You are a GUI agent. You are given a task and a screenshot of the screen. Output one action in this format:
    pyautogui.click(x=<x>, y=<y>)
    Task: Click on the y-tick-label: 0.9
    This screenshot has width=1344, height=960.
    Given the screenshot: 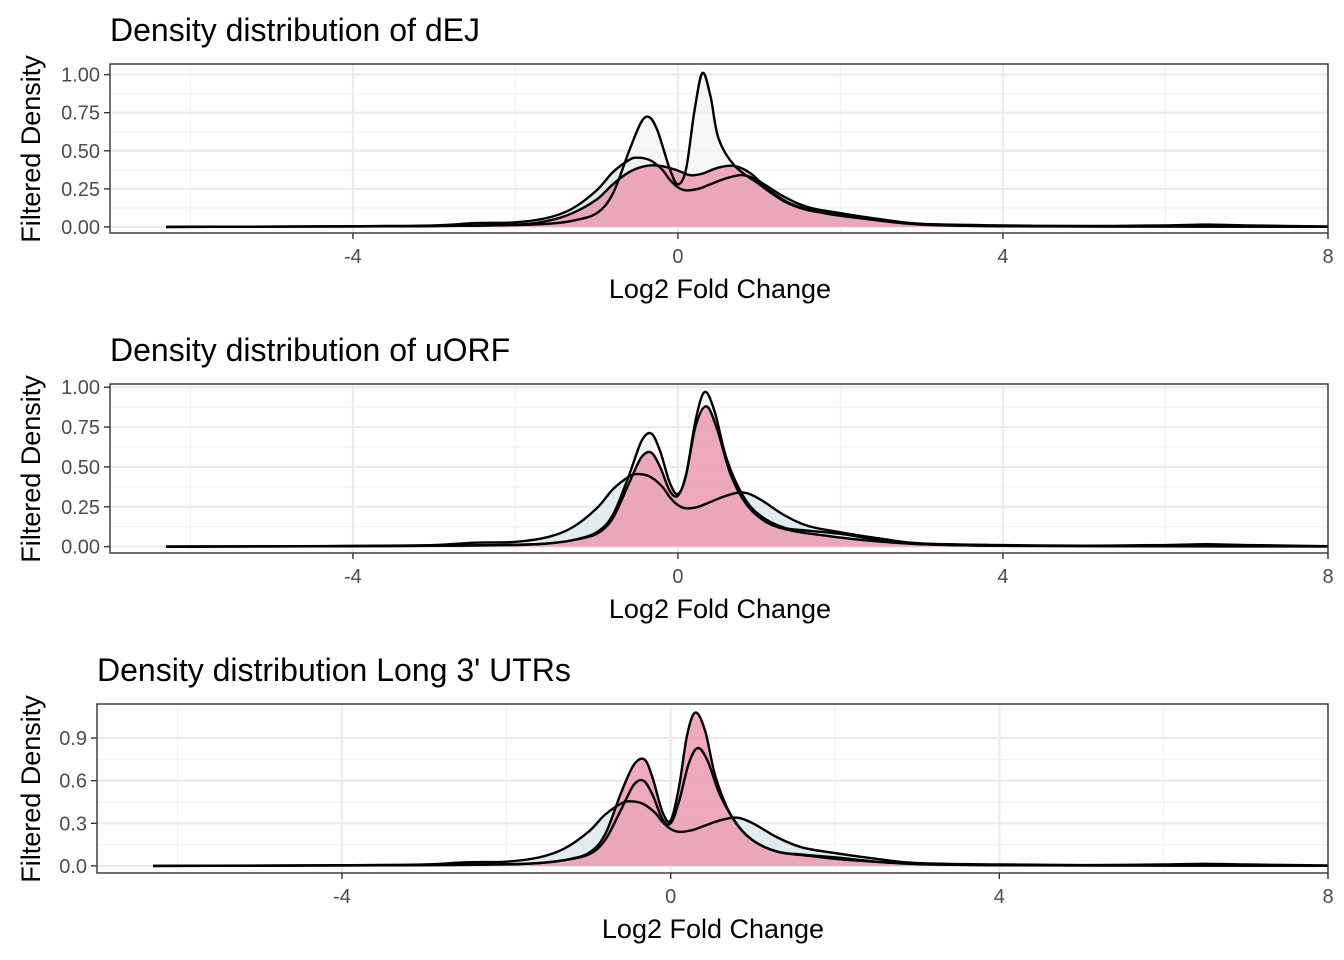 What is the action you would take?
    pyautogui.click(x=73, y=739)
    